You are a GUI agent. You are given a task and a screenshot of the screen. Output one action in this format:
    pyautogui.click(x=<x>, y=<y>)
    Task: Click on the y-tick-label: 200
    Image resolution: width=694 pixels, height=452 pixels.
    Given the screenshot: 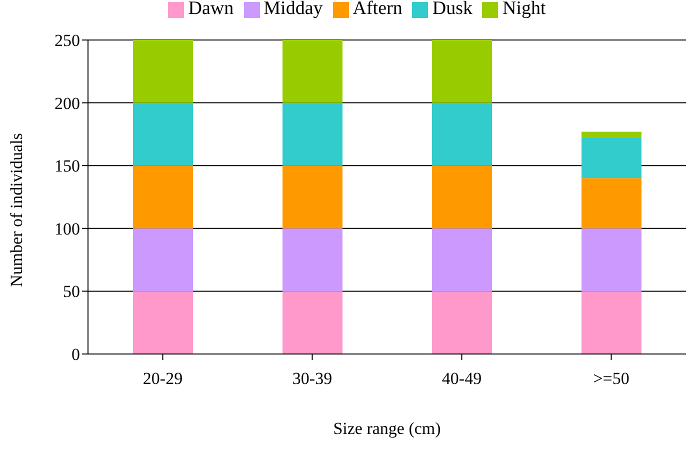 What is the action you would take?
    pyautogui.click(x=67, y=103)
    